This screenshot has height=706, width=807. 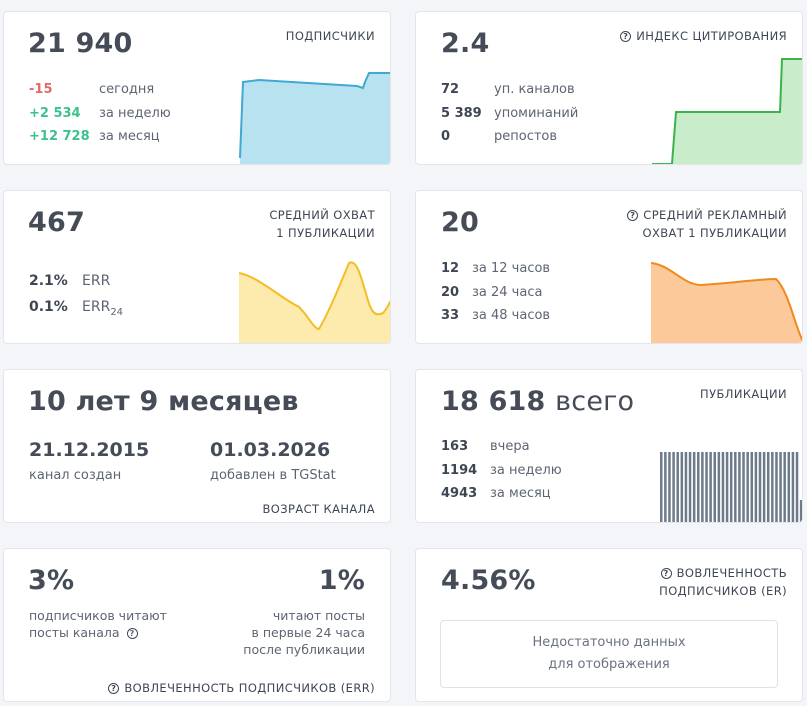 I want to click on channel-age-value: 10 лет 9 месяцев, so click(x=163, y=401).